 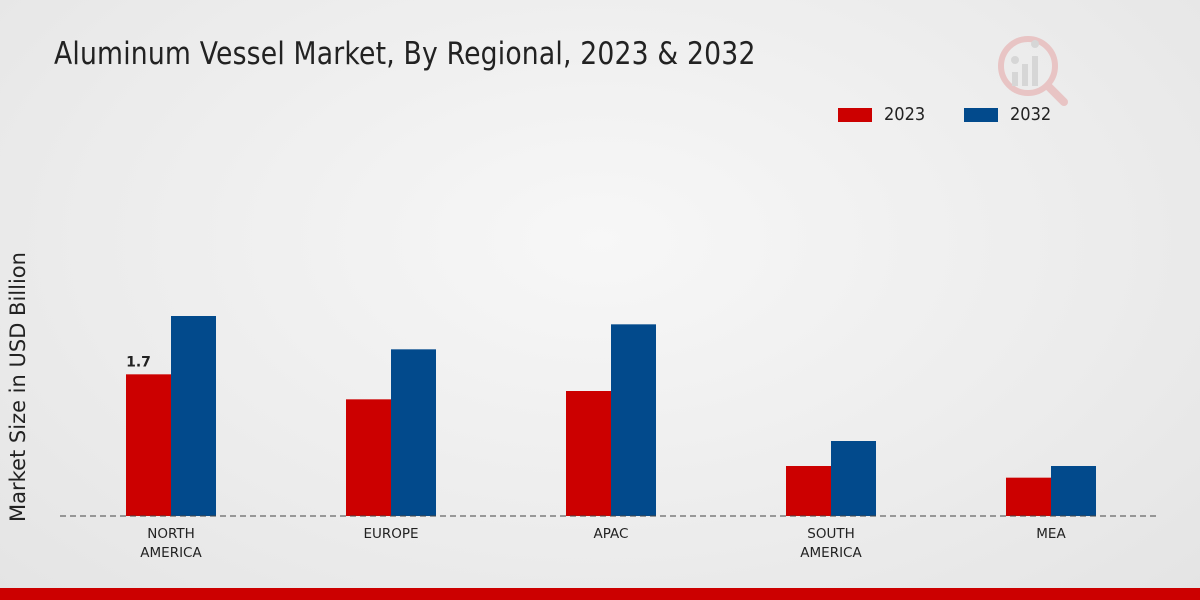 What do you see at coordinates (611, 534) in the screenshot?
I see `x-tick-label-2: APAC` at bounding box center [611, 534].